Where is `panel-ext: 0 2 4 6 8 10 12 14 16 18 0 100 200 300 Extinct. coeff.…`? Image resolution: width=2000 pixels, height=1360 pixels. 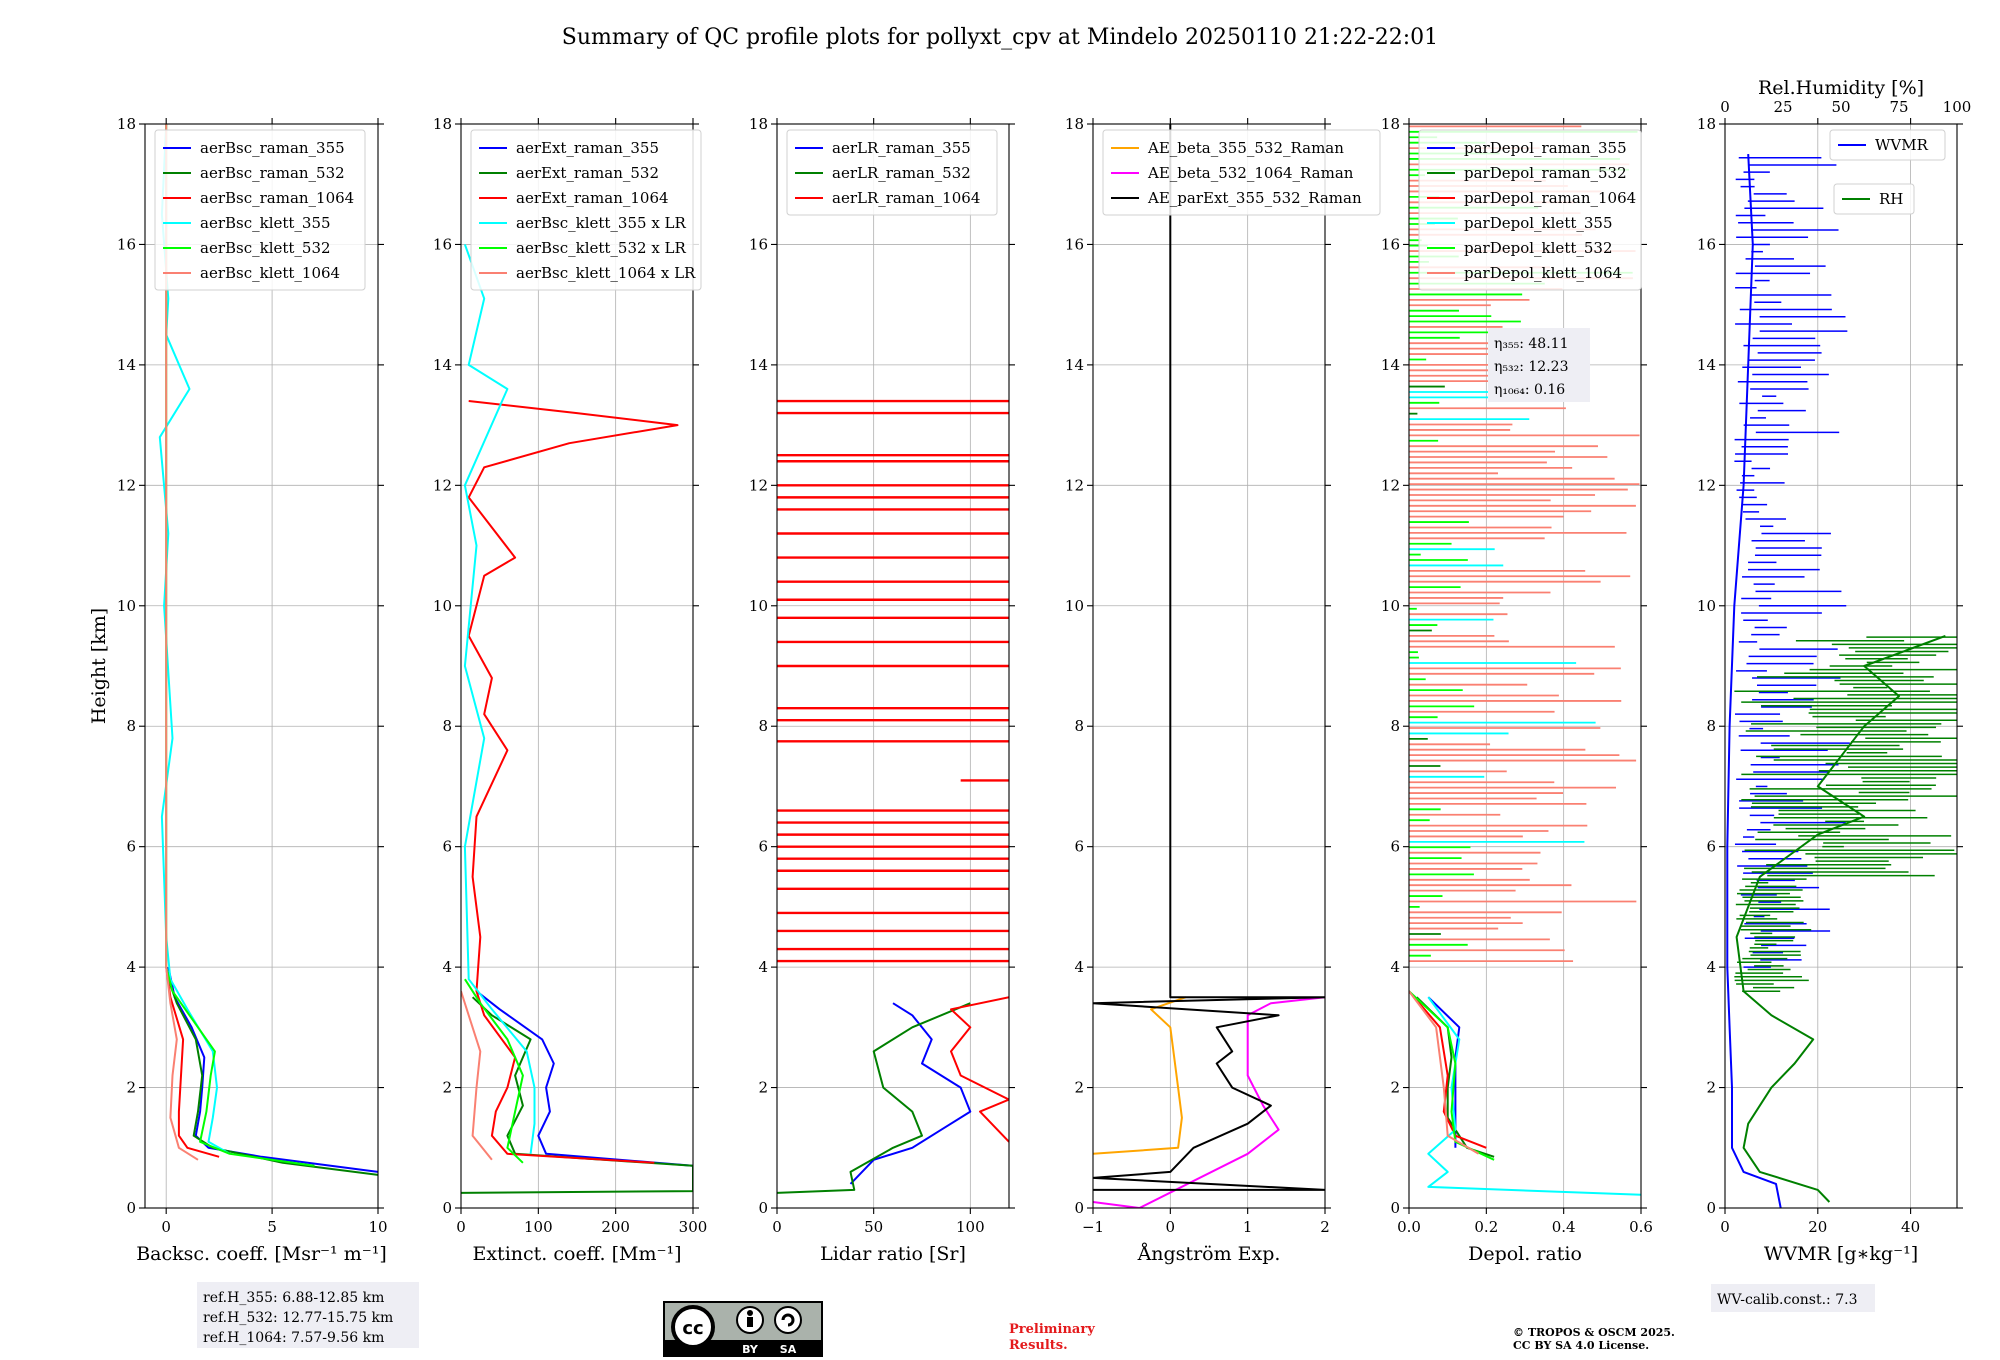 panel-ext: 0 2 4 6 8 10 12 14 16 18 0 100 200 300 Extinct. coeff.… is located at coordinates (570, 690).